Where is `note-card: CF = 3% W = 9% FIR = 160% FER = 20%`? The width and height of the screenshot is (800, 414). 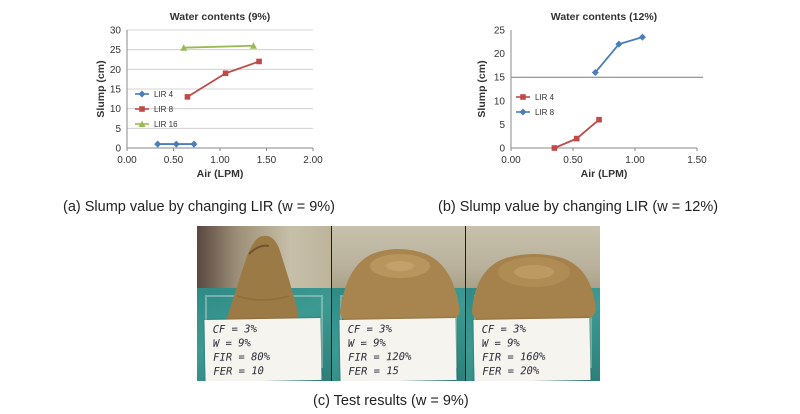
note-card: CF = 3% W = 9% FIR = 160% FER = 20% is located at coordinates (532, 349).